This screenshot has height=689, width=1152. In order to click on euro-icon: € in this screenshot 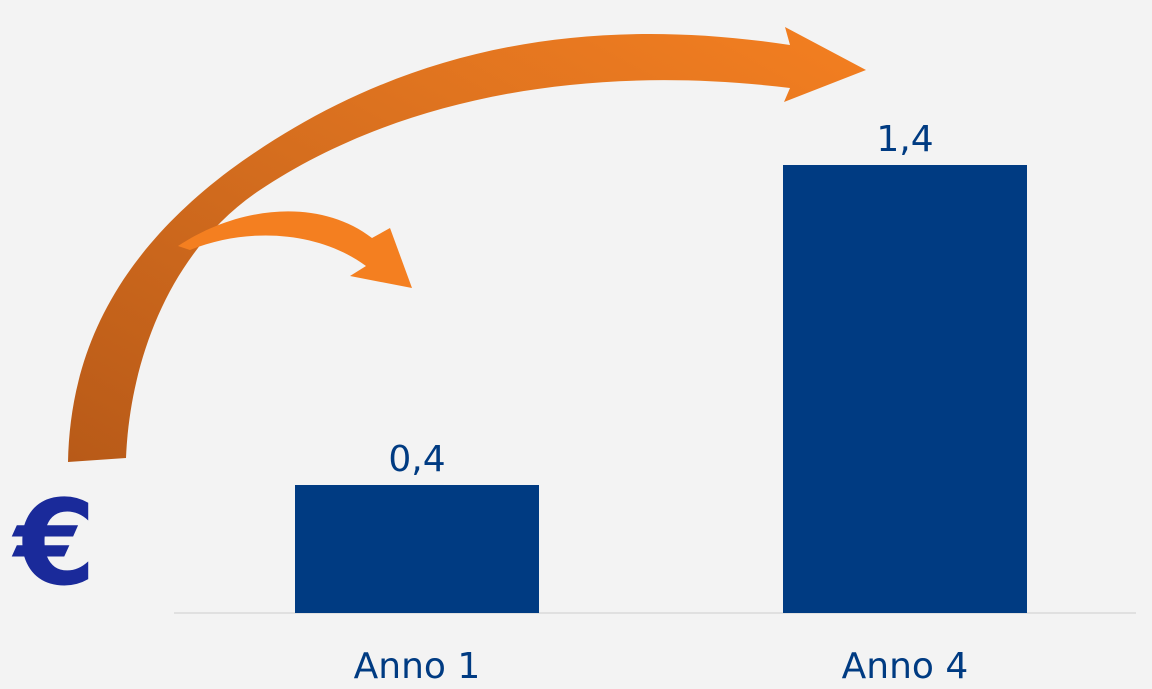, I will do `click(55, 543)`.